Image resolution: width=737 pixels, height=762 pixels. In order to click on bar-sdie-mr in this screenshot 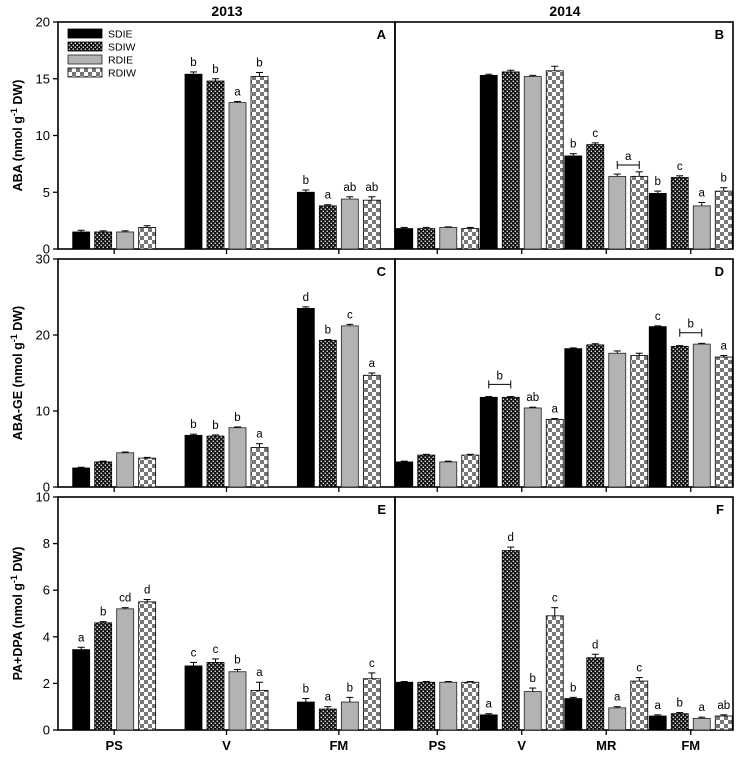, I will do `click(573, 418)`.